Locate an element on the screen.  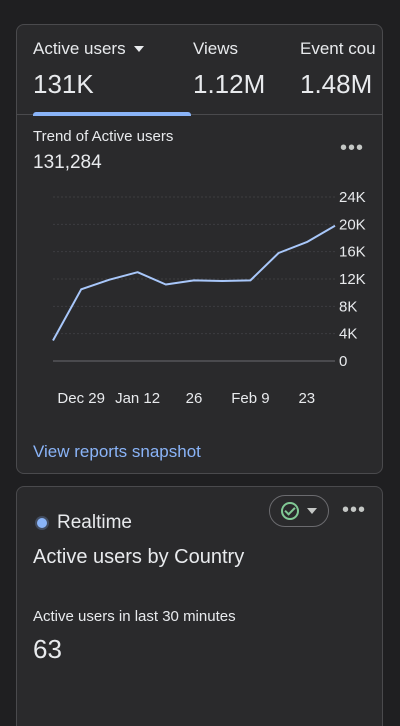
y-tick-label: 0 is located at coordinates (343, 361).